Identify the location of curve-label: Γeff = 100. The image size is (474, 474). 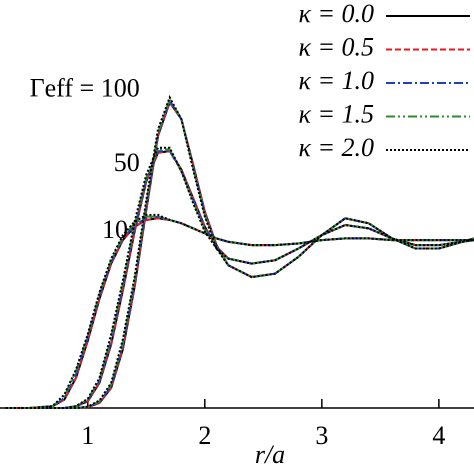
(85, 87).